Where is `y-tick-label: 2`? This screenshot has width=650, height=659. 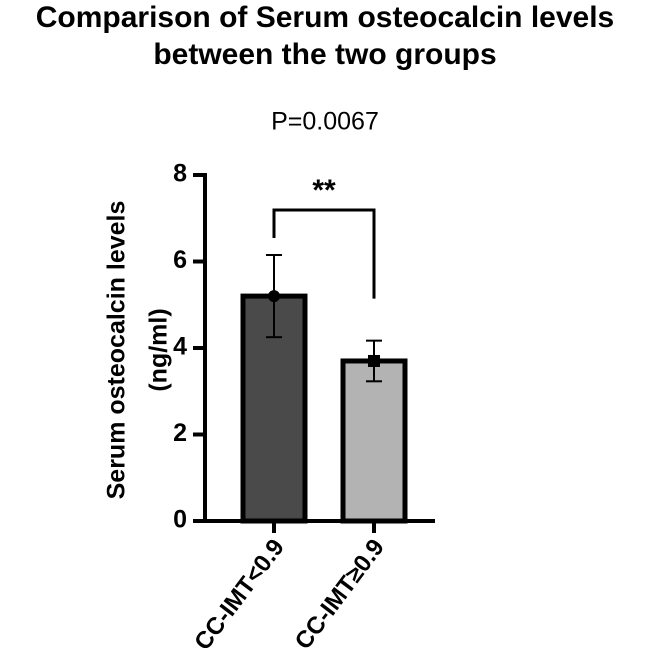
y-tick-label: 2 is located at coordinates (180, 433).